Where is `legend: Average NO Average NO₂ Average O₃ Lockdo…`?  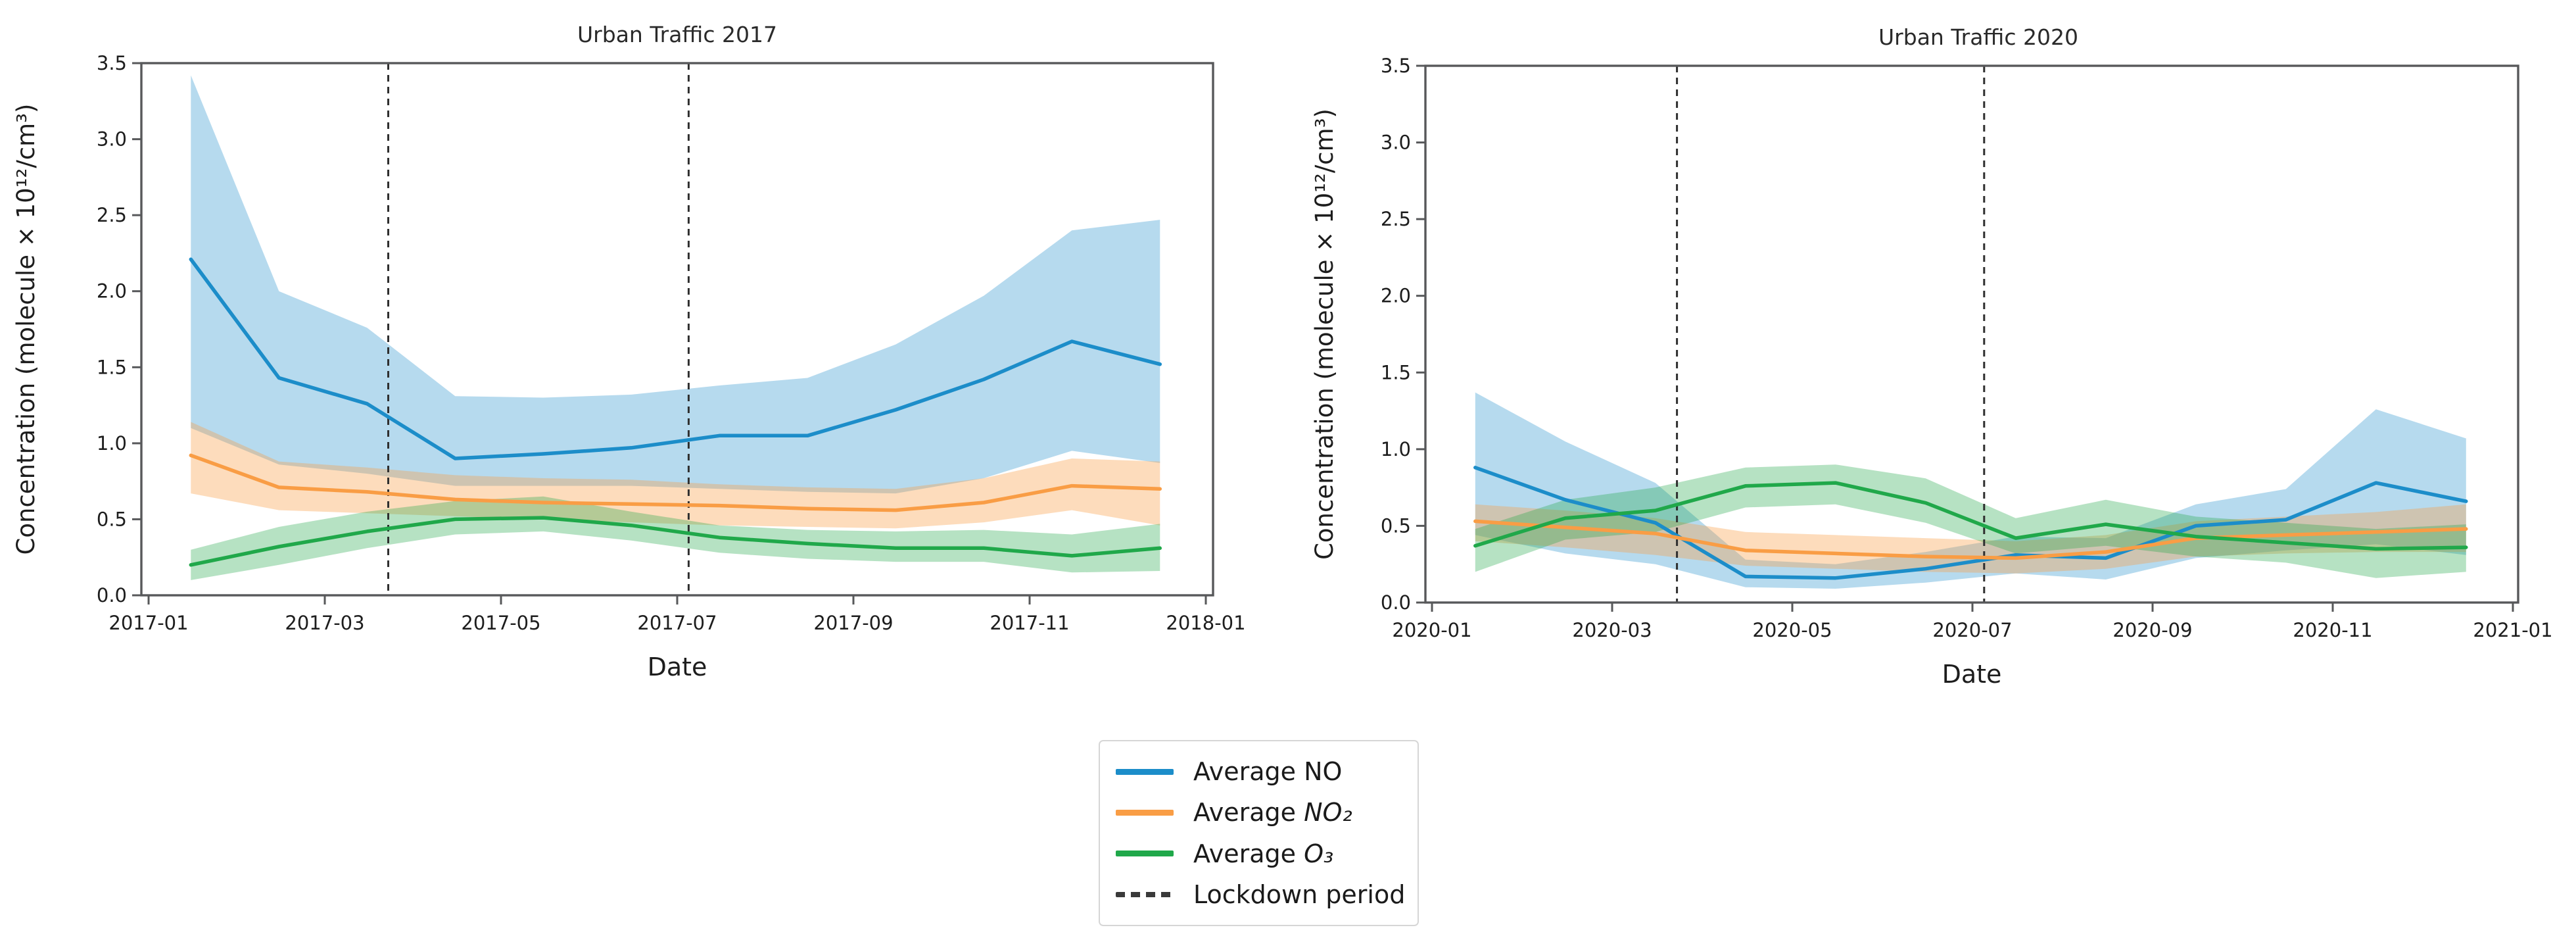
legend: Average NO Average NO₂ Average O₃ Lockdo… is located at coordinates (1259, 833).